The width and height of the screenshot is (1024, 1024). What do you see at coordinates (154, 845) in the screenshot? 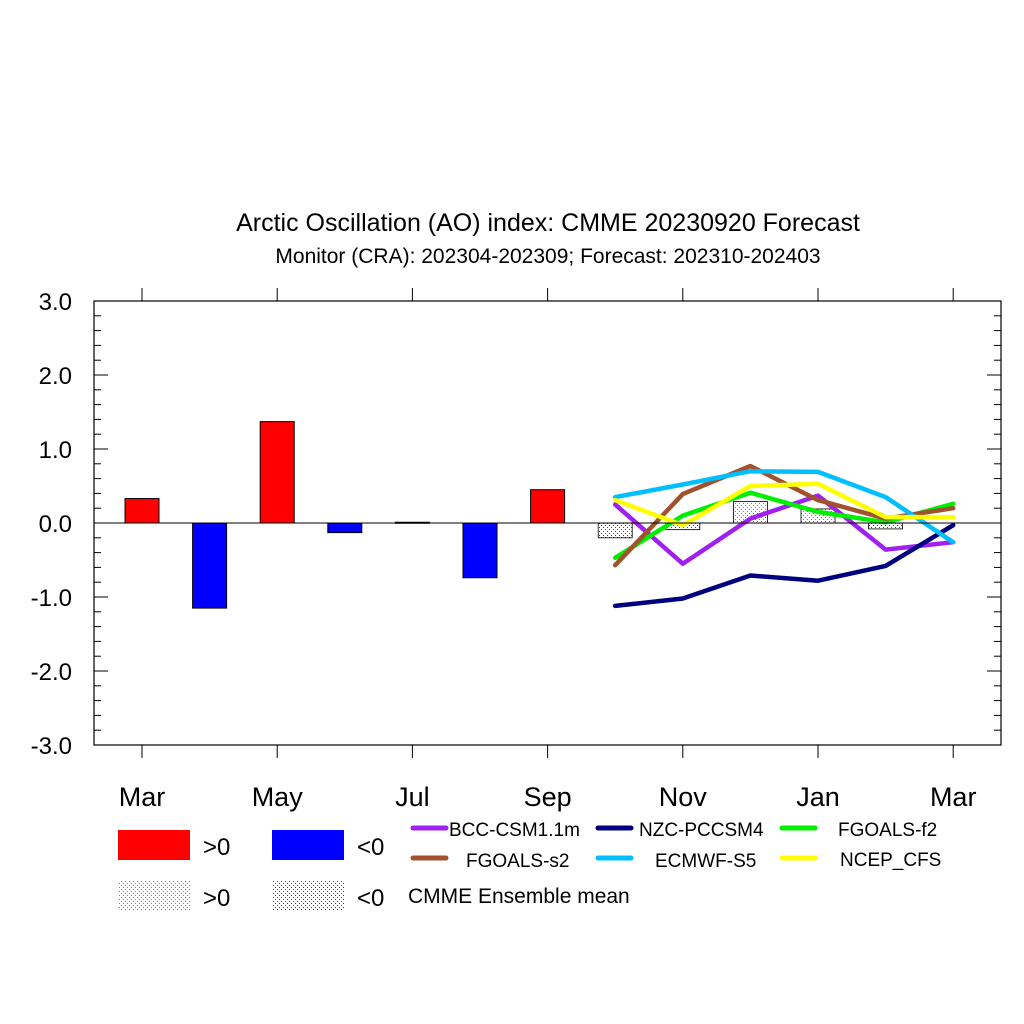
I see `legend-swatch-positive` at bounding box center [154, 845].